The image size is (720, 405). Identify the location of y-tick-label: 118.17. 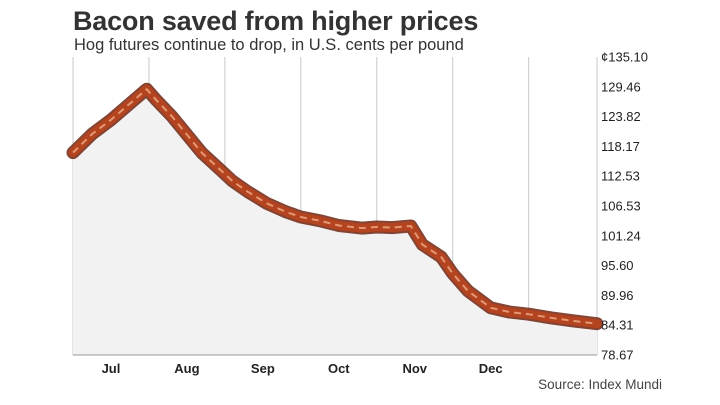
(620, 146).